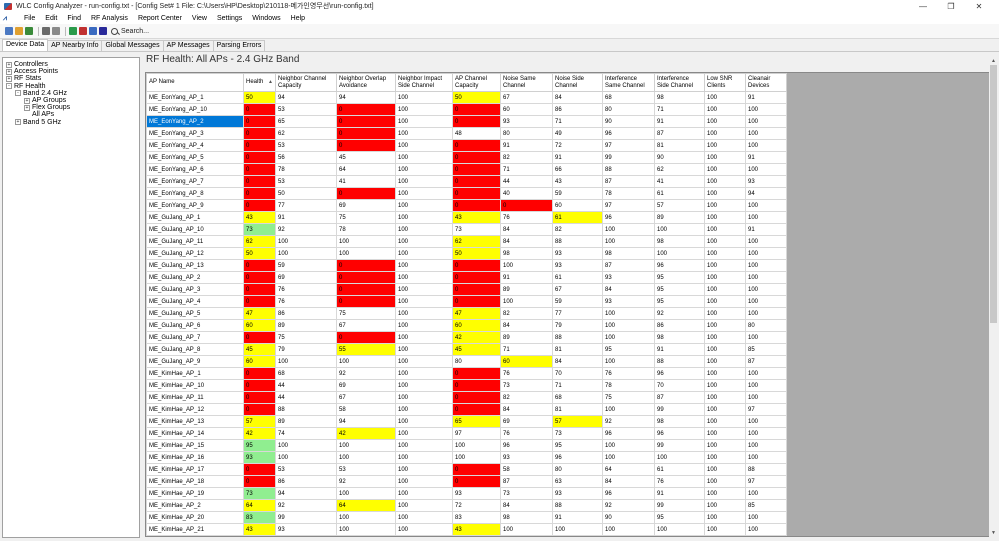  What do you see at coordinates (71, 64) in the screenshot?
I see `tree-item: + Controllers` at bounding box center [71, 64].